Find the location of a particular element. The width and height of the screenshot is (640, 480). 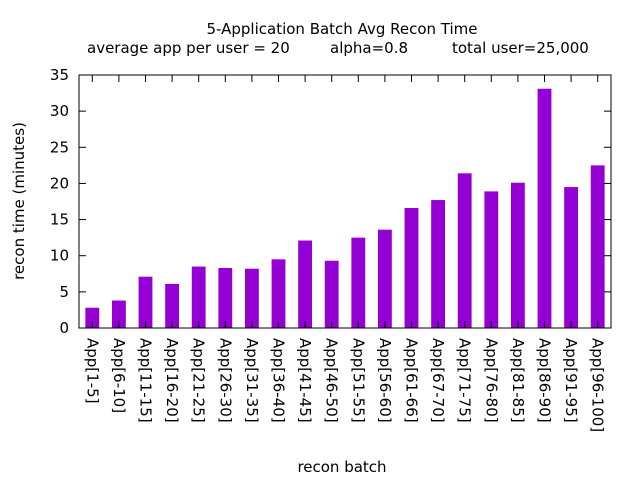

bar-App[51-55] is located at coordinates (358, 282).